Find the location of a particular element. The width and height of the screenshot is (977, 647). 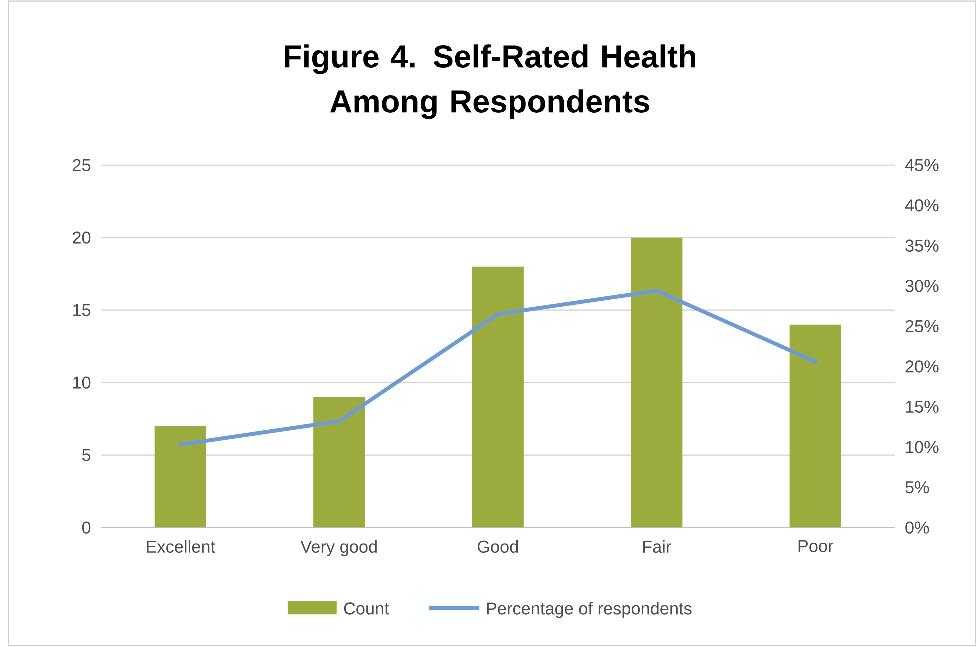

legend-label: Percentage of respondents is located at coordinates (589, 610).